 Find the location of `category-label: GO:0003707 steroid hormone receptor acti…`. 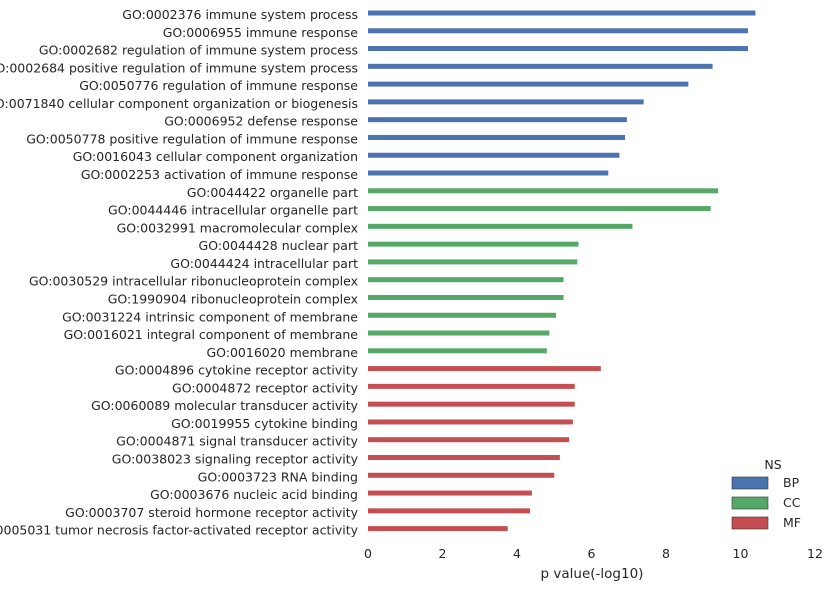

category-label: GO:0003707 steroid hormone receptor acti… is located at coordinates (211, 512).